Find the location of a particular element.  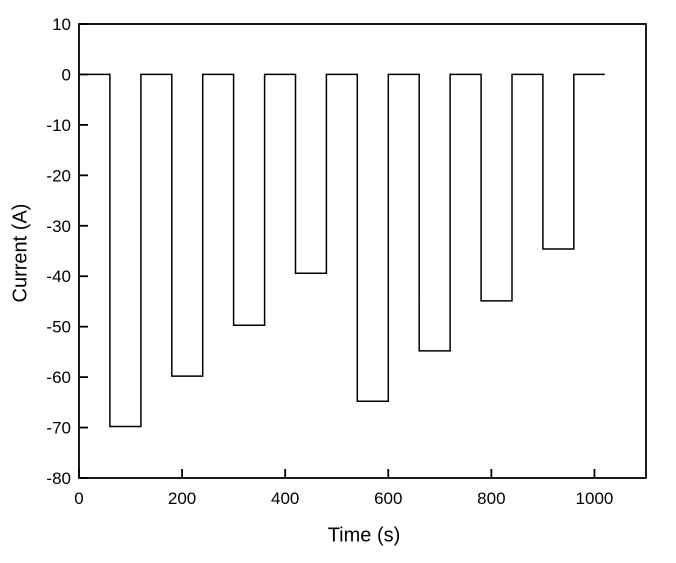

x-tick-label: 200 is located at coordinates (182, 498).